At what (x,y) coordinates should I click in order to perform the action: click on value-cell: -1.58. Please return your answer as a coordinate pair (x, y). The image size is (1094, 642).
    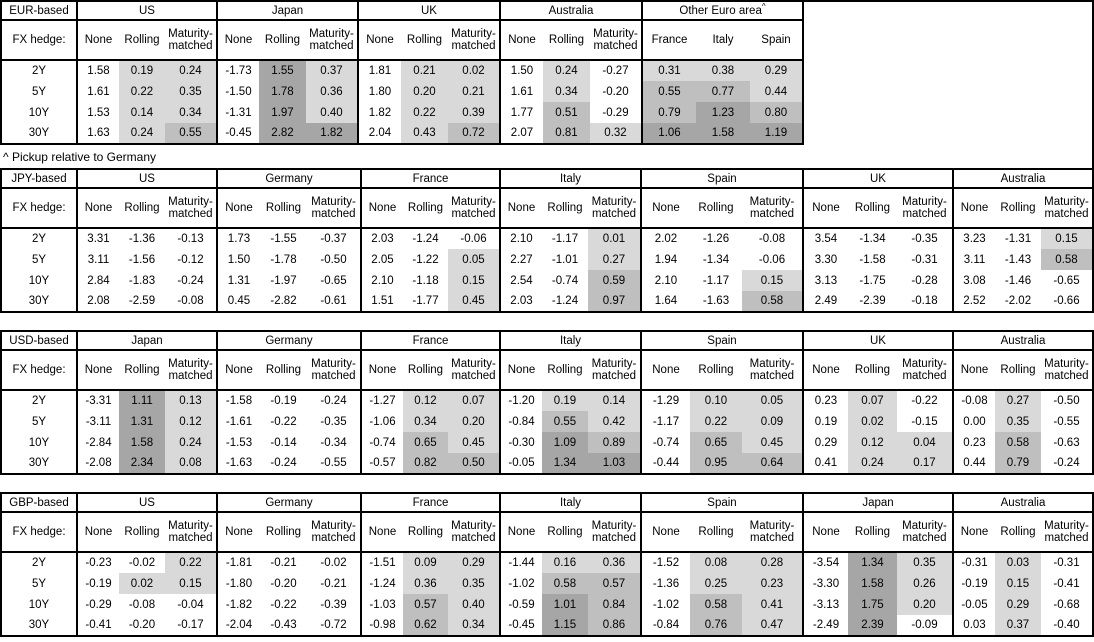
    Looking at the image, I should click on (238, 400).